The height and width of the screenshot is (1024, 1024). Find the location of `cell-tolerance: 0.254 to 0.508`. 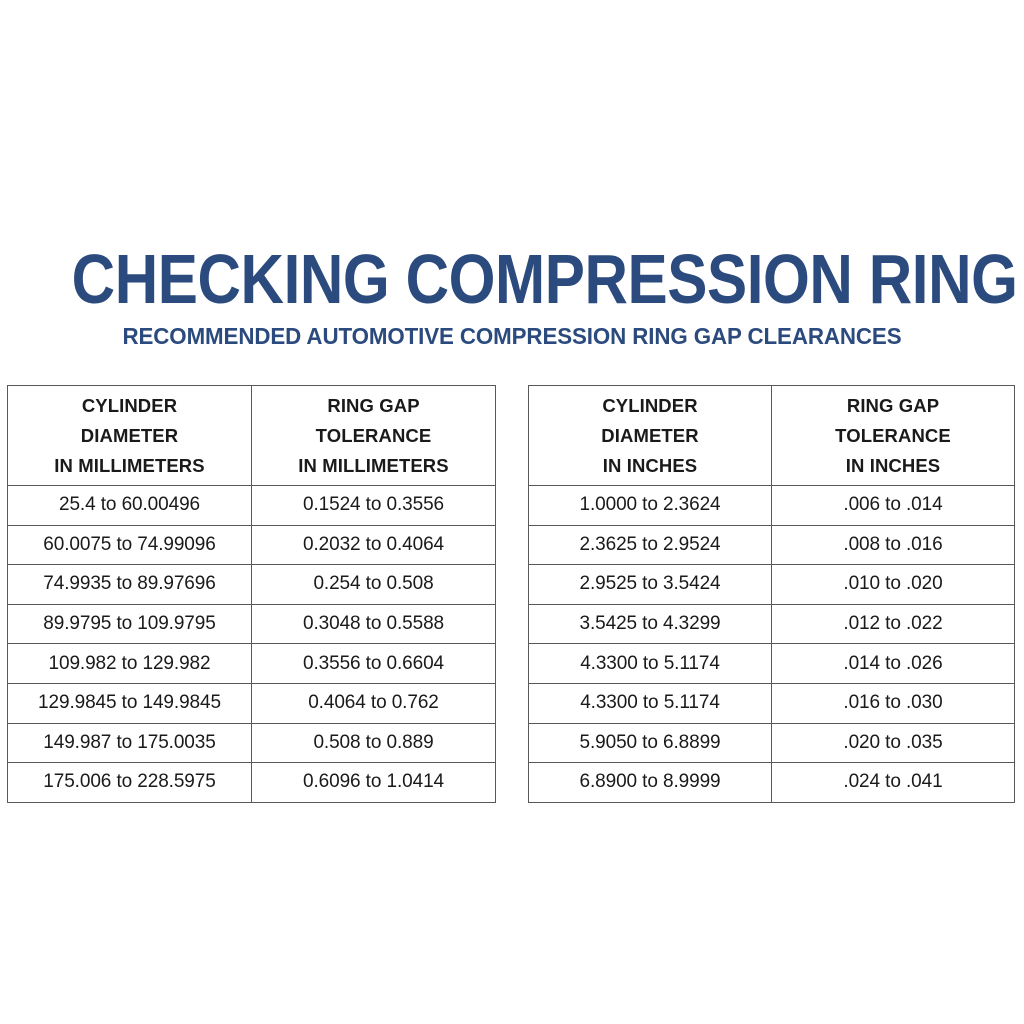

cell-tolerance: 0.254 to 0.508 is located at coordinates (373, 584).